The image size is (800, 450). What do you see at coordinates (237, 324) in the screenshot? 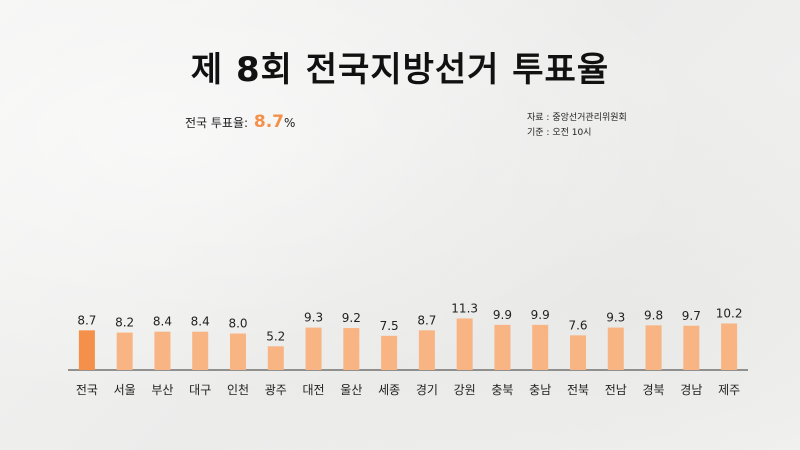
I see `data-label: 8.0` at bounding box center [237, 324].